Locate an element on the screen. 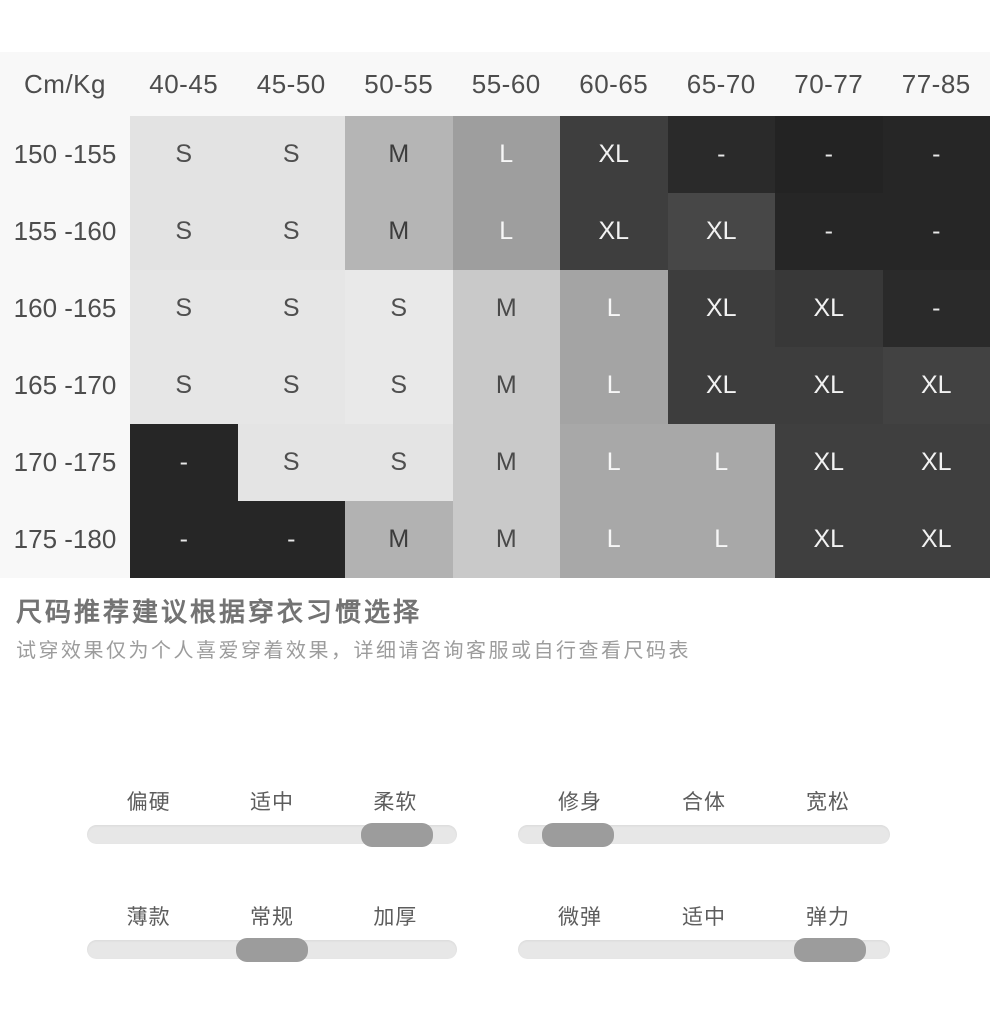 The width and height of the screenshot is (990, 1010). height-label: 170 -175 is located at coordinates (65, 462).